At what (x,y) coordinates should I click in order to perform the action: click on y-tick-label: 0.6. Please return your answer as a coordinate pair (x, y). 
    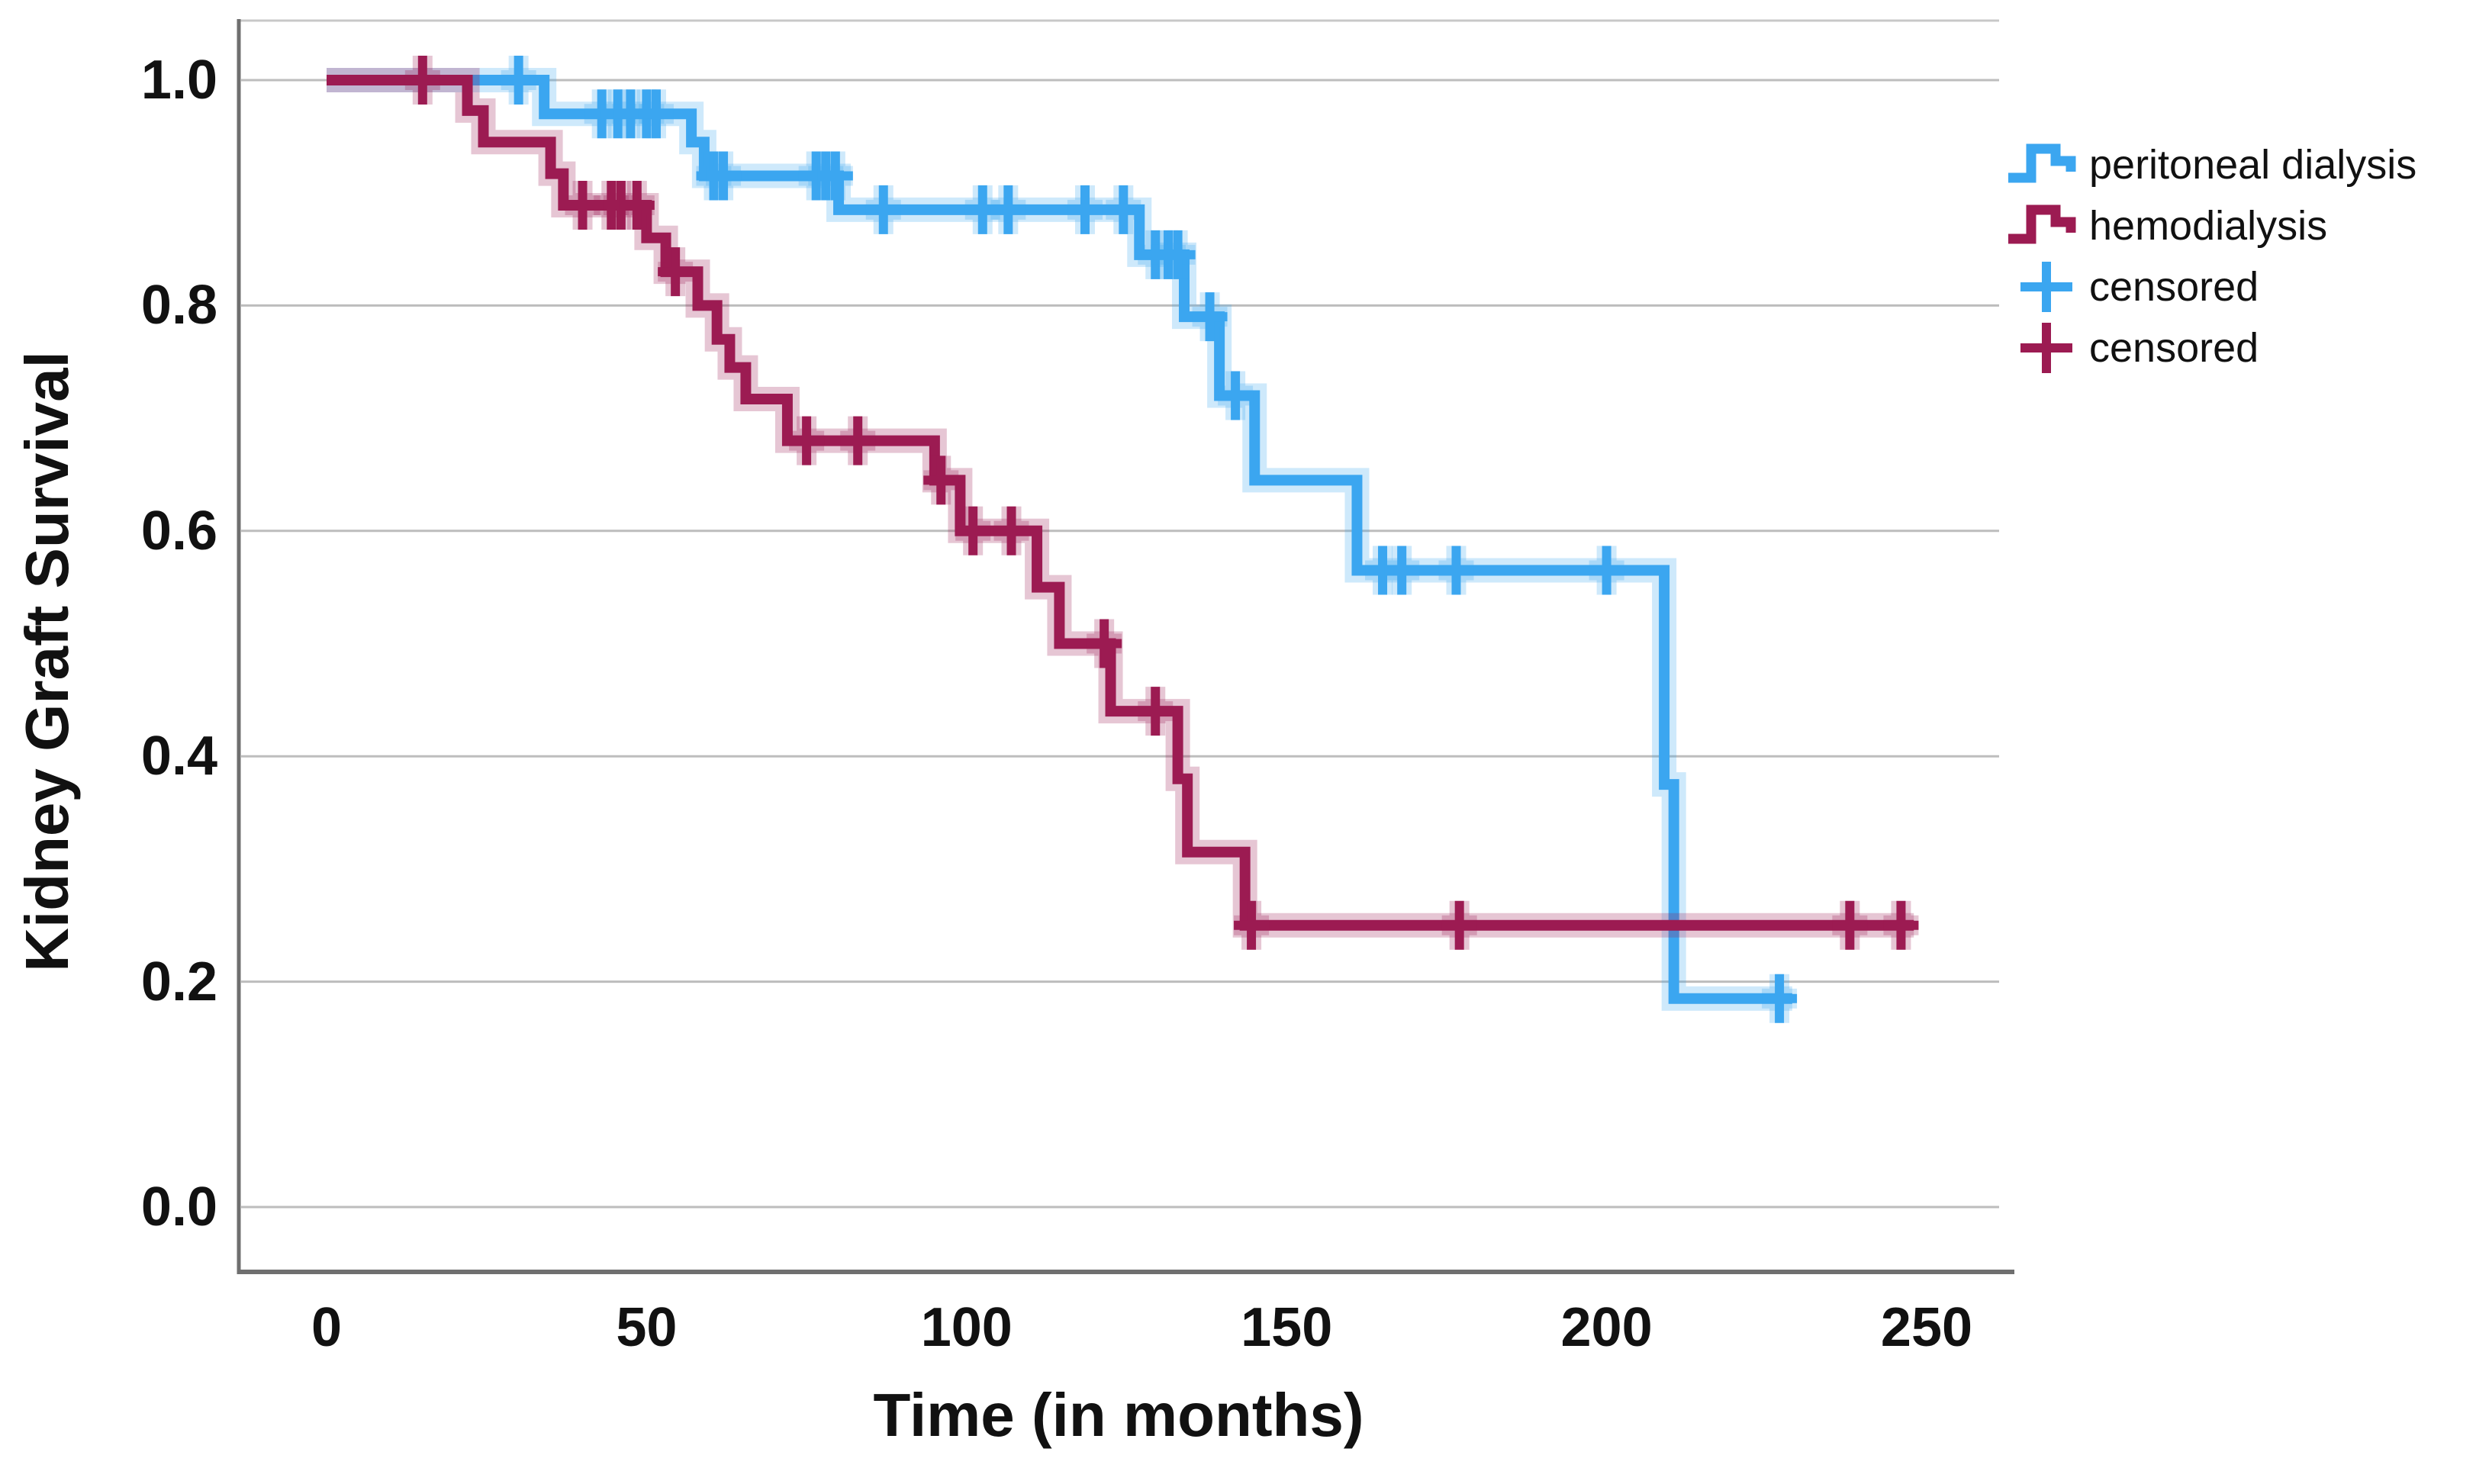
    Looking at the image, I should click on (178, 531).